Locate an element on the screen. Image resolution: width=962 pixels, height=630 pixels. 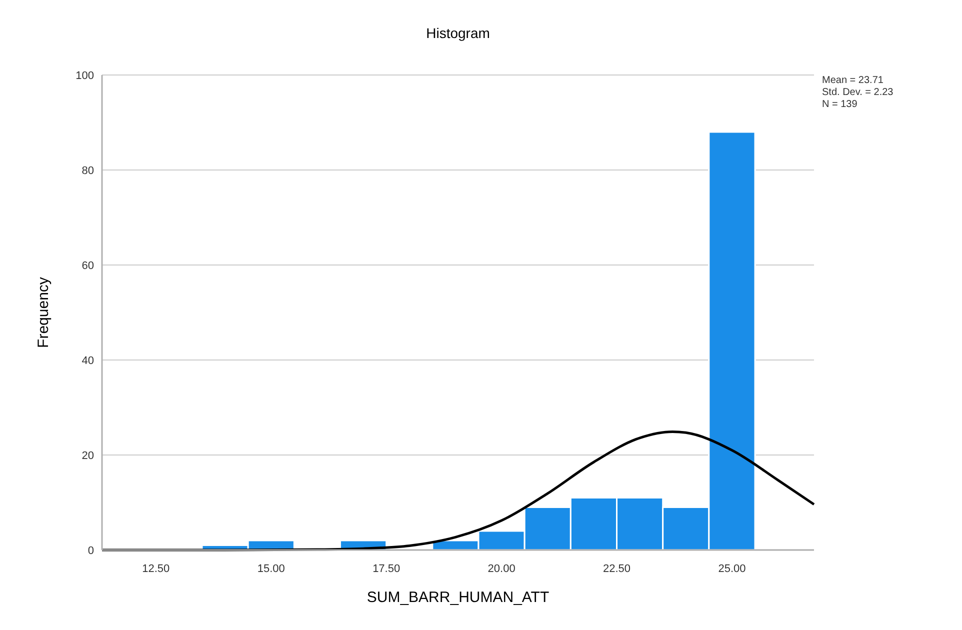
x-tick-label: 22.50 is located at coordinates (616, 569).